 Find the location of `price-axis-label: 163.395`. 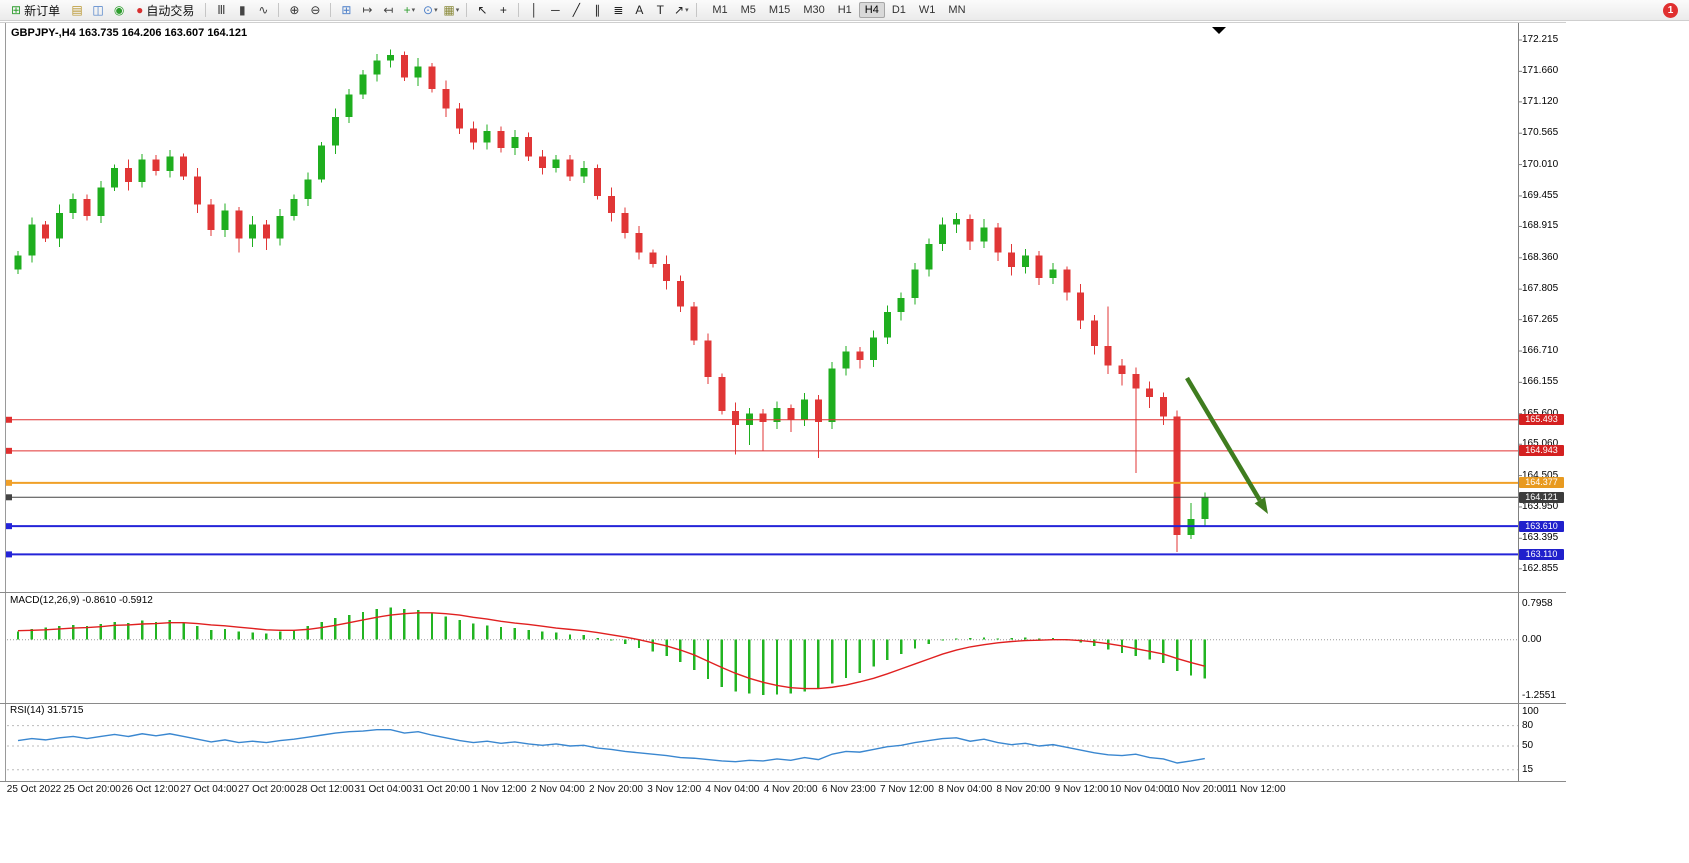

price-axis-label: 163.395 is located at coordinates (1540, 538).